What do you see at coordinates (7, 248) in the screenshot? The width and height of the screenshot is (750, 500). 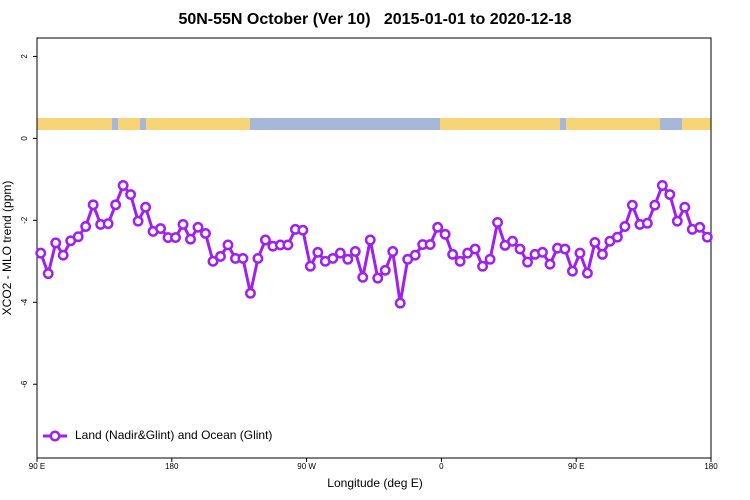 I see `y-axis-label: XCO2 - MLO trend (ppm)` at bounding box center [7, 248].